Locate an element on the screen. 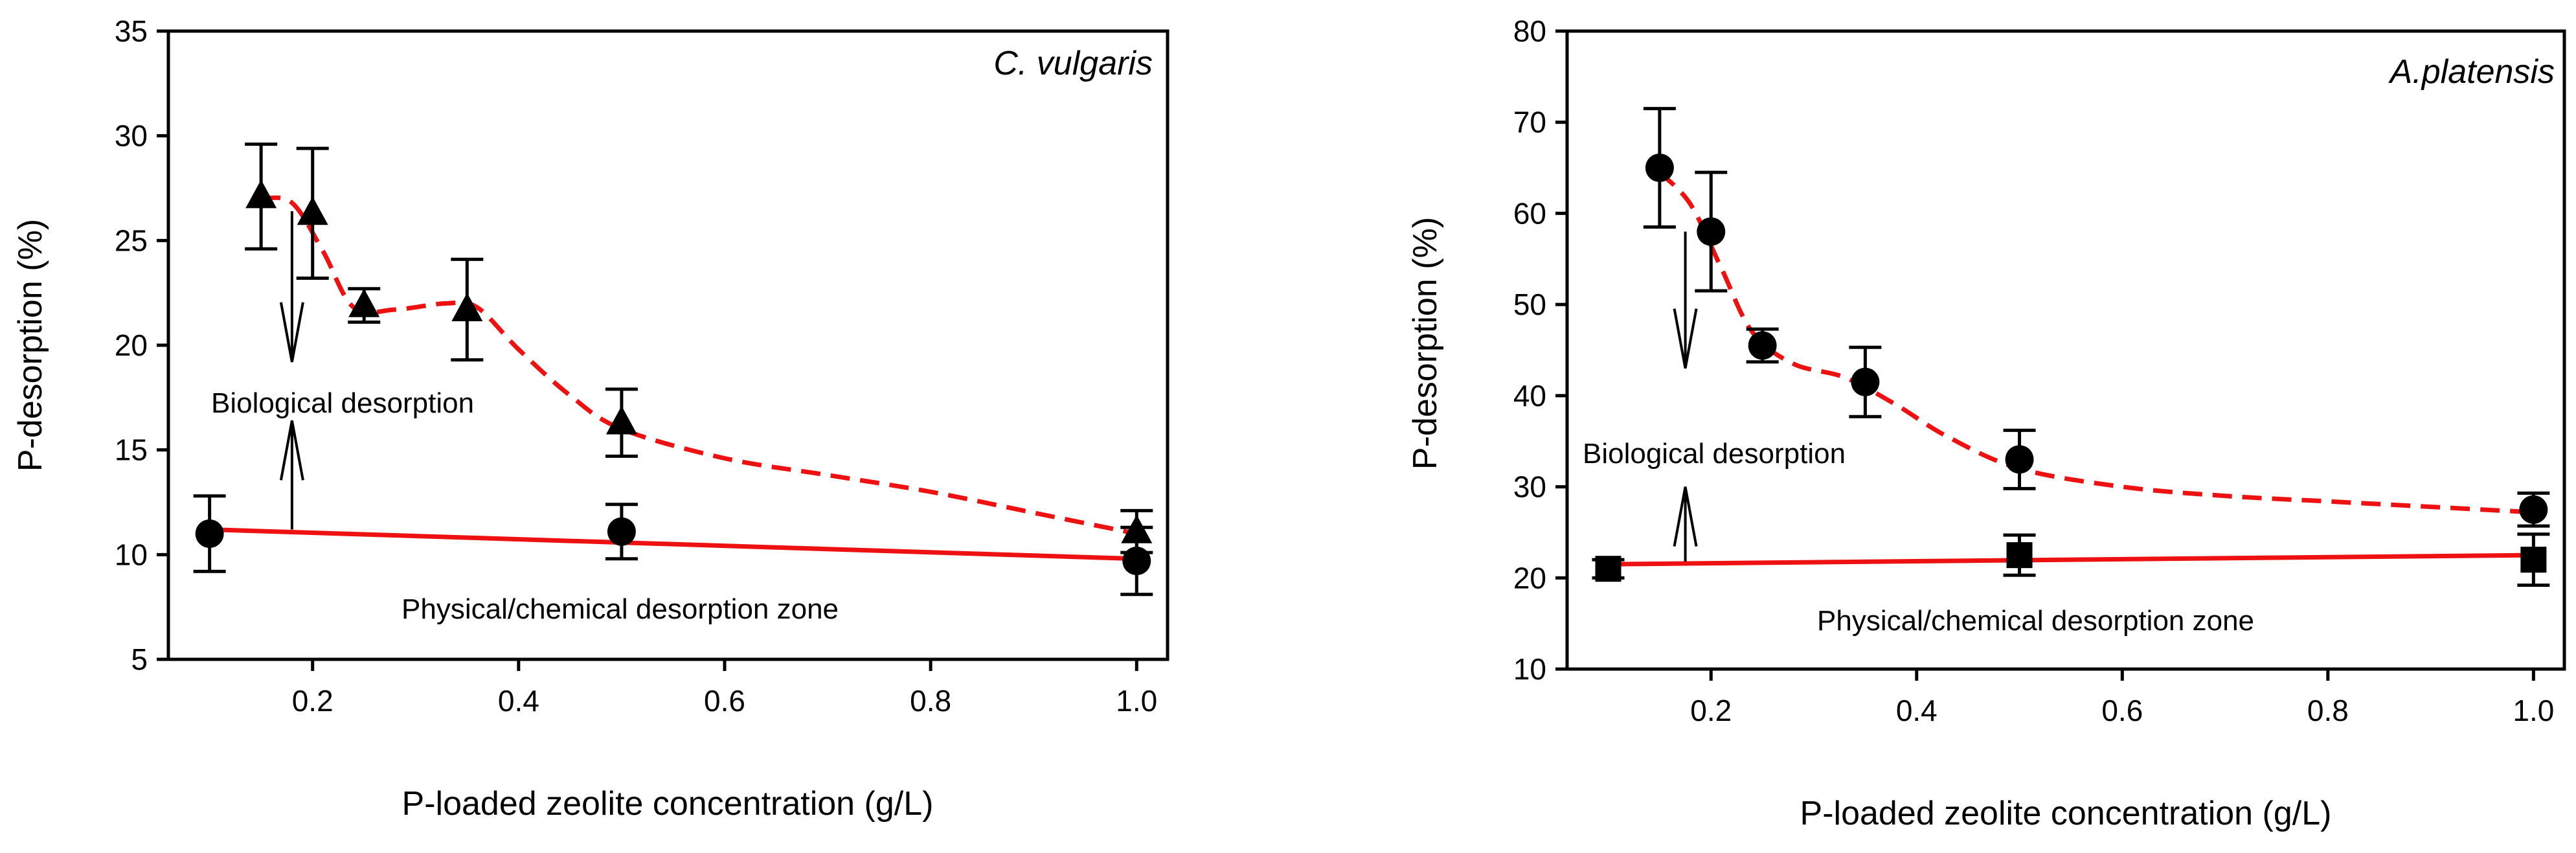  y-ticks: 5 10 15 20 25 30 35 is located at coordinates (141, 345).